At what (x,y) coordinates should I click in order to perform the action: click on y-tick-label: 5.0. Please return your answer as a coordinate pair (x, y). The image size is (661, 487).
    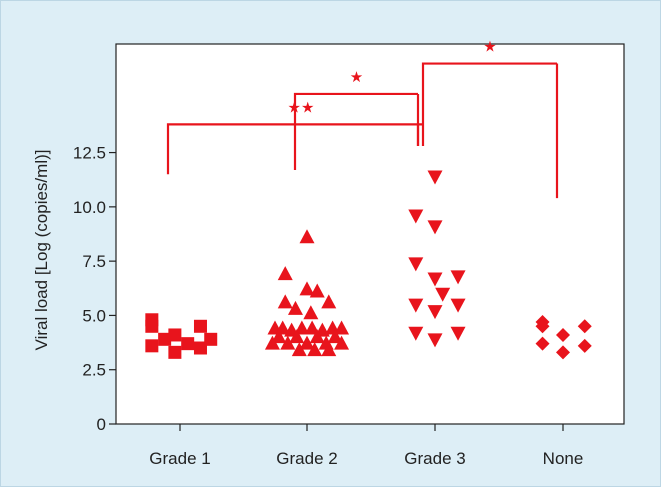
    Looking at the image, I should click on (94, 315).